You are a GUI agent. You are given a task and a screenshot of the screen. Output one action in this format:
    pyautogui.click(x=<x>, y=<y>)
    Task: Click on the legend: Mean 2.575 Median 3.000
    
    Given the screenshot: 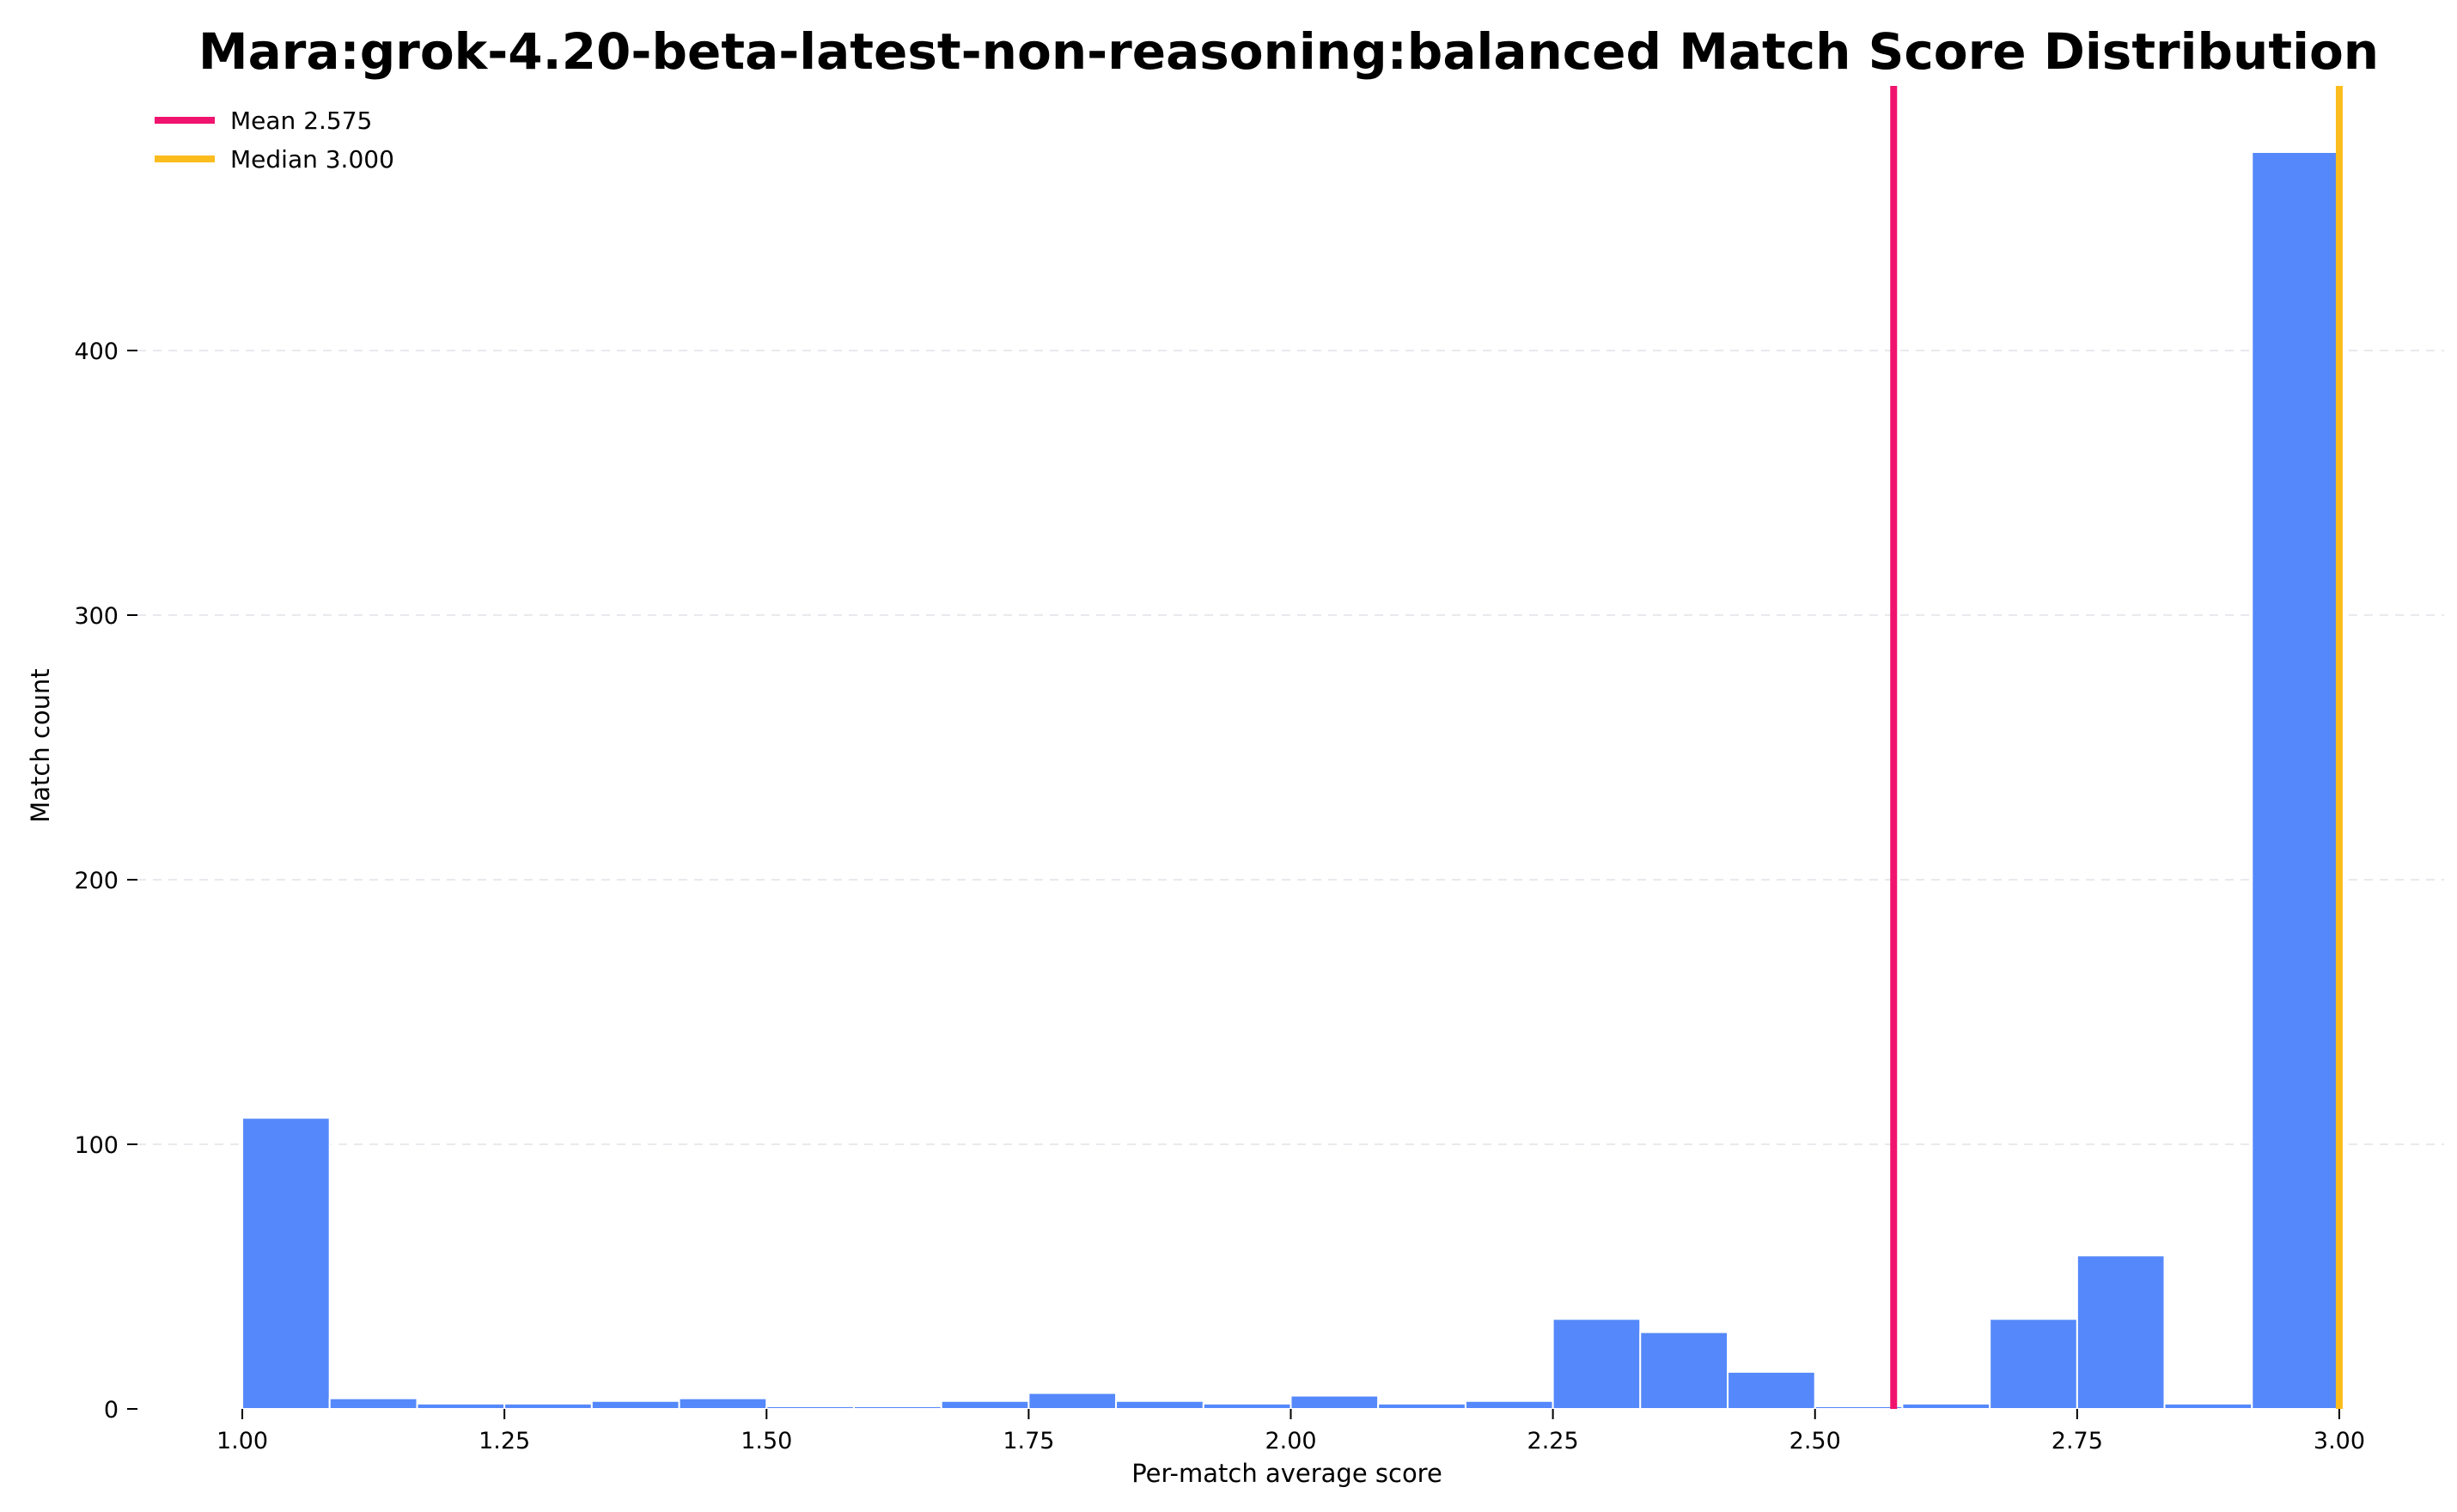 What is the action you would take?
    pyautogui.click(x=274, y=140)
    